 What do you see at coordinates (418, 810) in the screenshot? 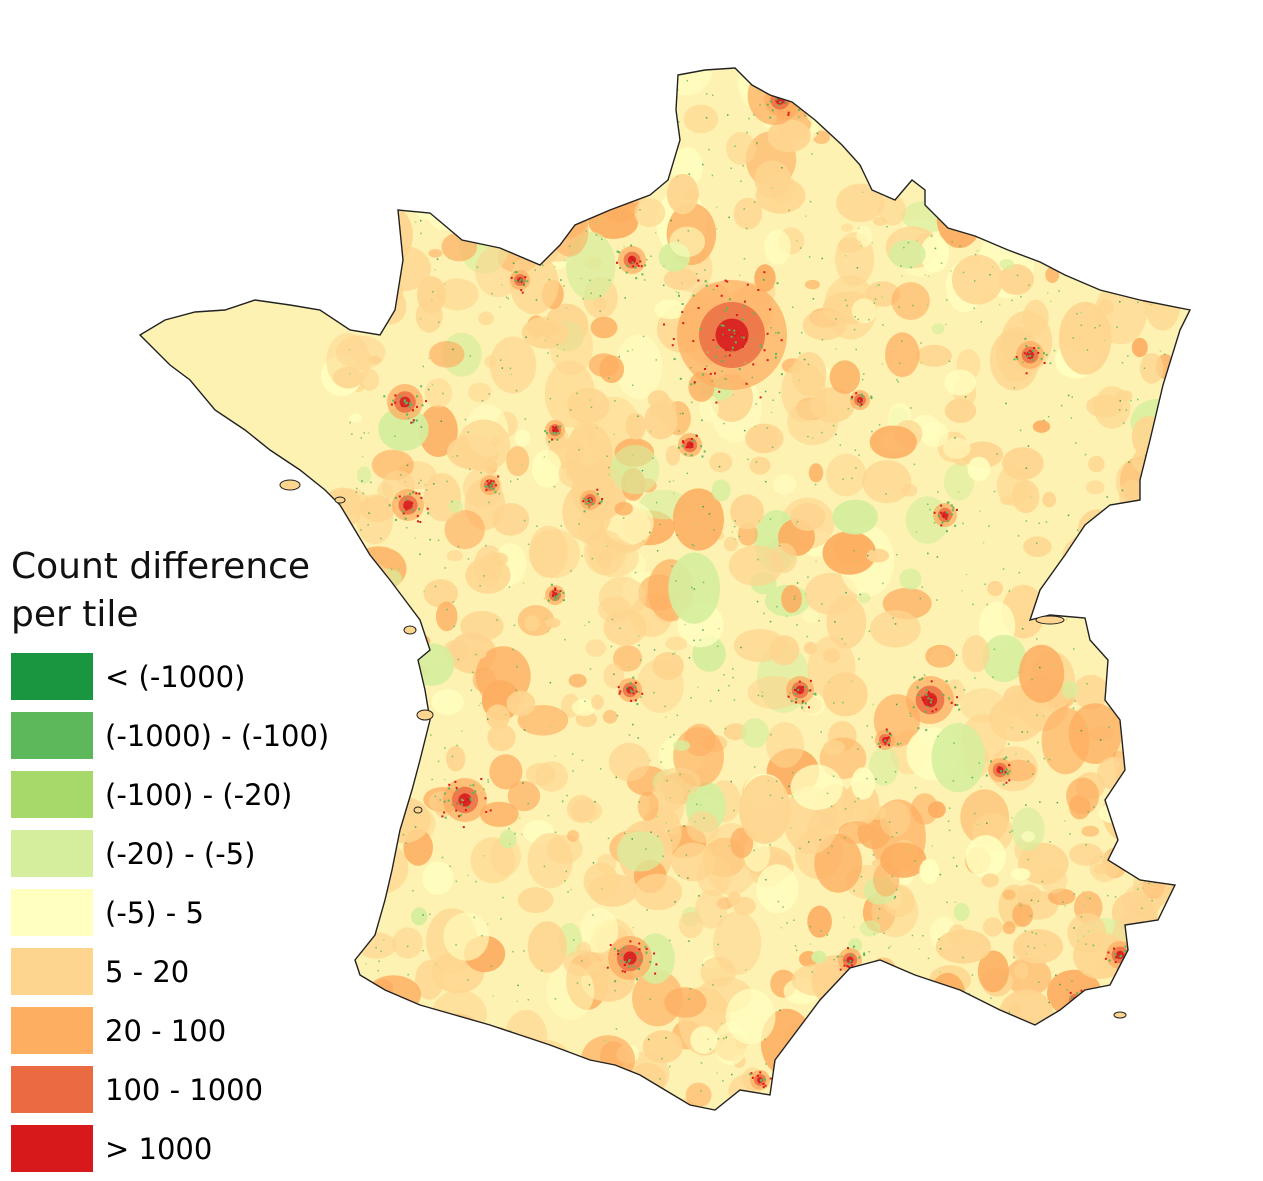
I see `island` at bounding box center [418, 810].